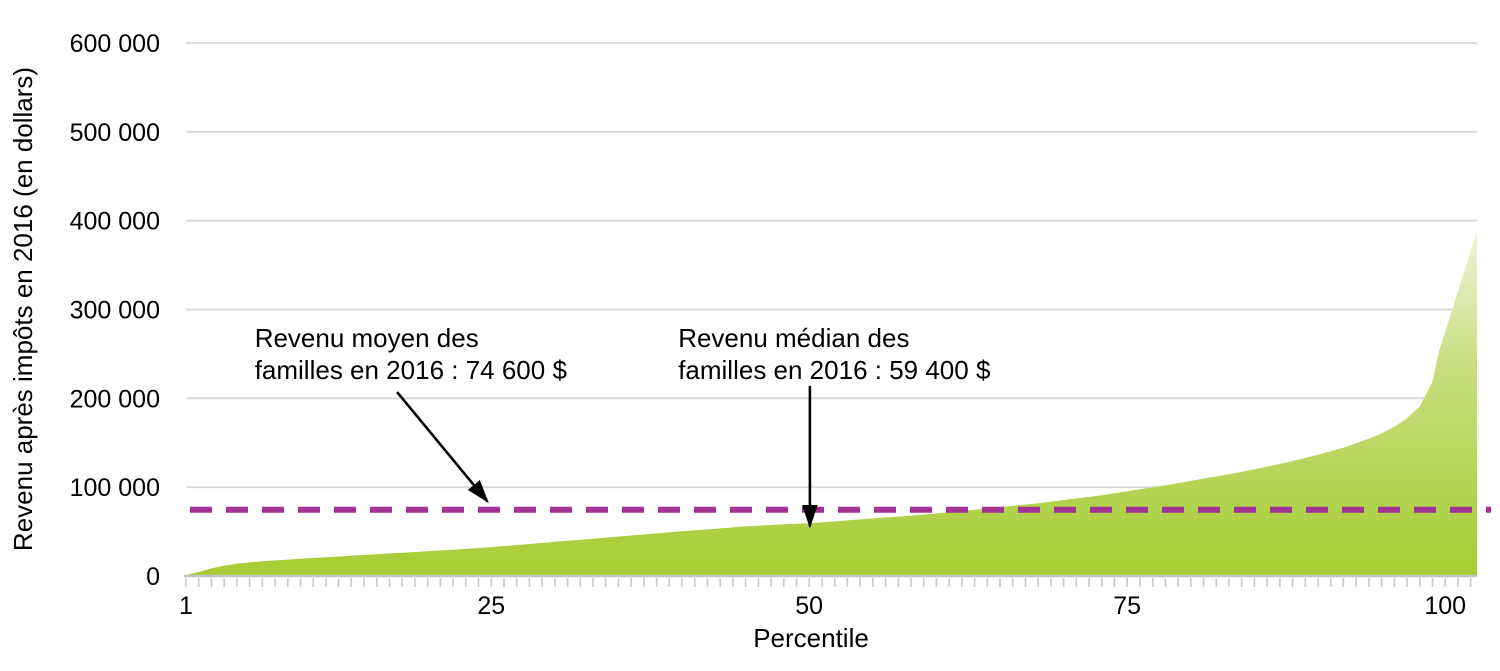 This screenshot has width=1500, height=671. I want to click on x-tick-label: 50, so click(809, 606).